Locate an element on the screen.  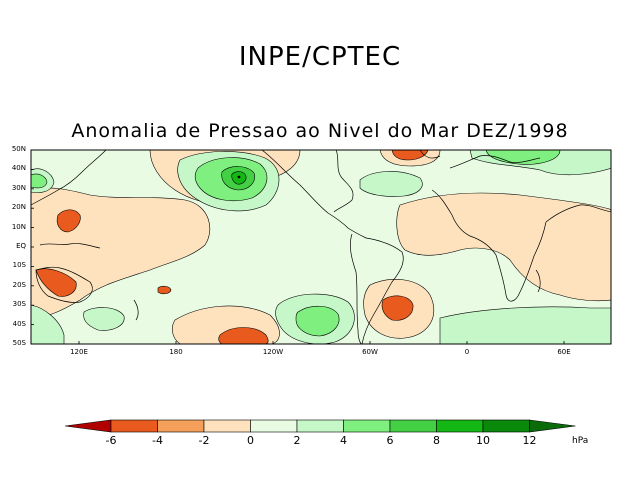
pos-region-north-atlantic is located at coordinates (391, 184).